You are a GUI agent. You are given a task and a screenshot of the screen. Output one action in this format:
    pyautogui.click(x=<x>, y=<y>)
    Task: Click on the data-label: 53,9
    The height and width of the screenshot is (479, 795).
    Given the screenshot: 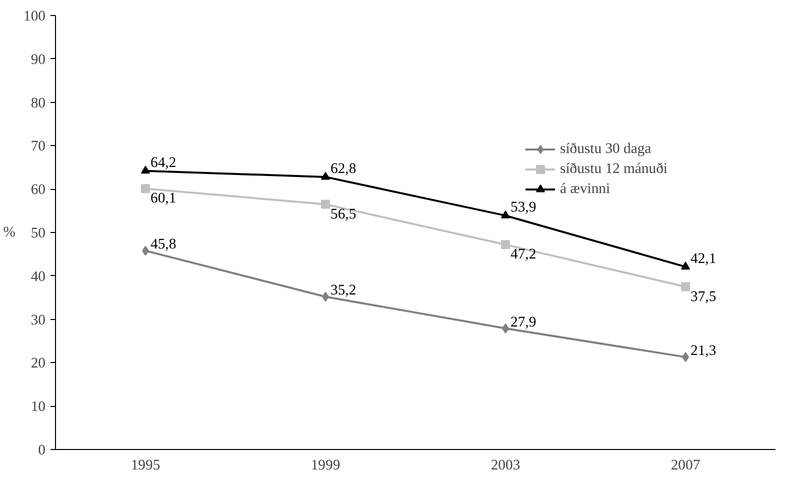 What is the action you would take?
    pyautogui.click(x=523, y=208)
    